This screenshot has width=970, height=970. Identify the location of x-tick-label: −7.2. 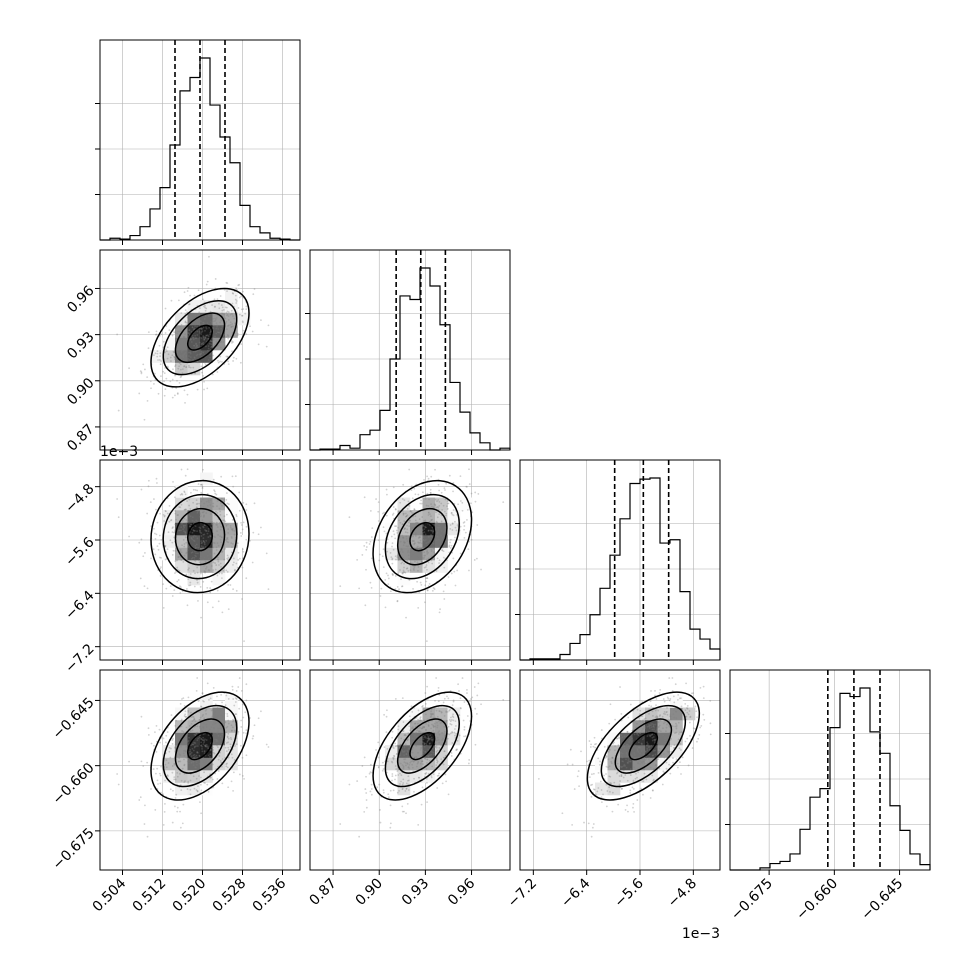
(522, 893).